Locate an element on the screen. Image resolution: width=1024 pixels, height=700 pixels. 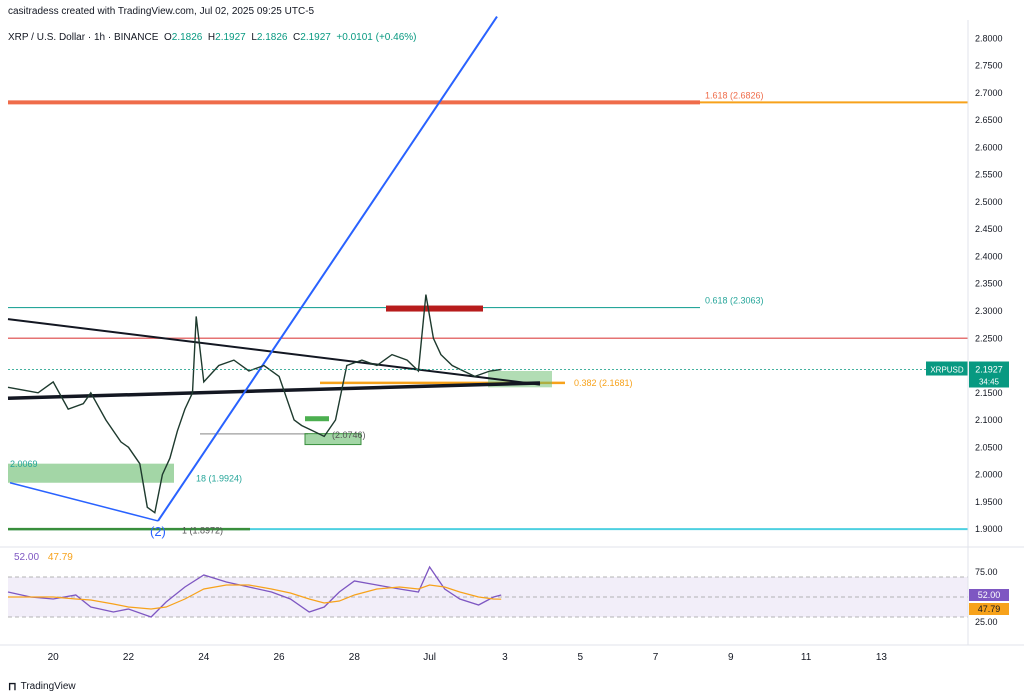
descending-trendline is located at coordinates (274, 352).